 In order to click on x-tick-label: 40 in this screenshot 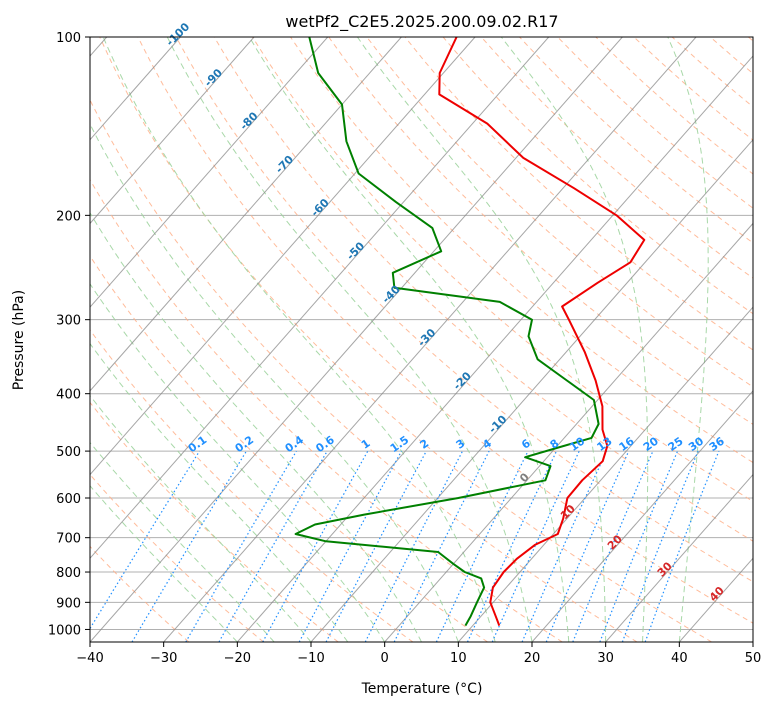, I will do `click(679, 658)`.